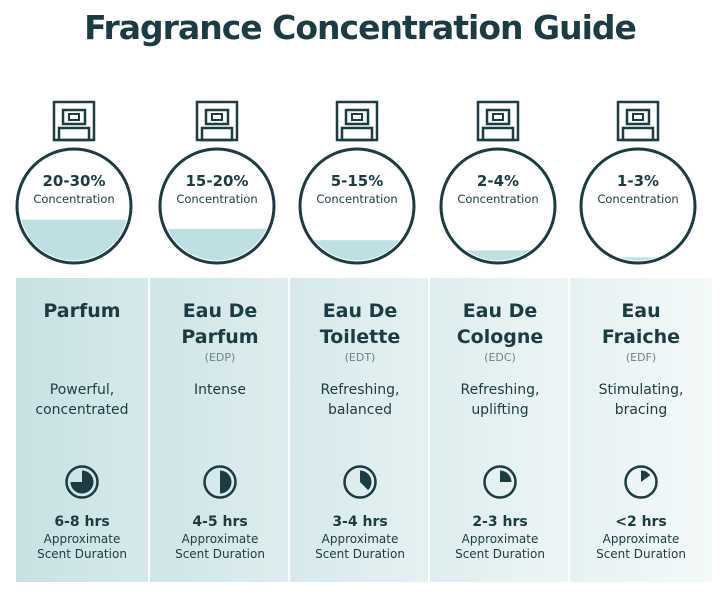 Image resolution: width=720 pixels, height=606 pixels. Describe the element at coordinates (360, 522) in the screenshot. I see `scent-duration: 3-4 hrs` at that location.